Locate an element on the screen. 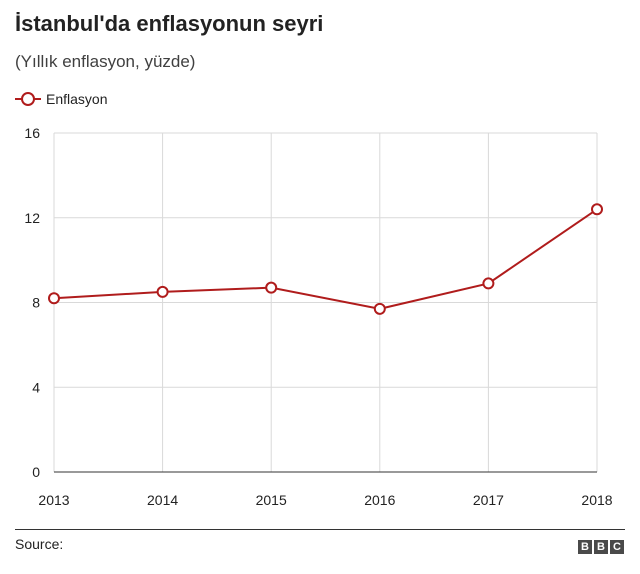 This screenshot has height=574, width=640. bbc-logo-letter: C is located at coordinates (617, 547).